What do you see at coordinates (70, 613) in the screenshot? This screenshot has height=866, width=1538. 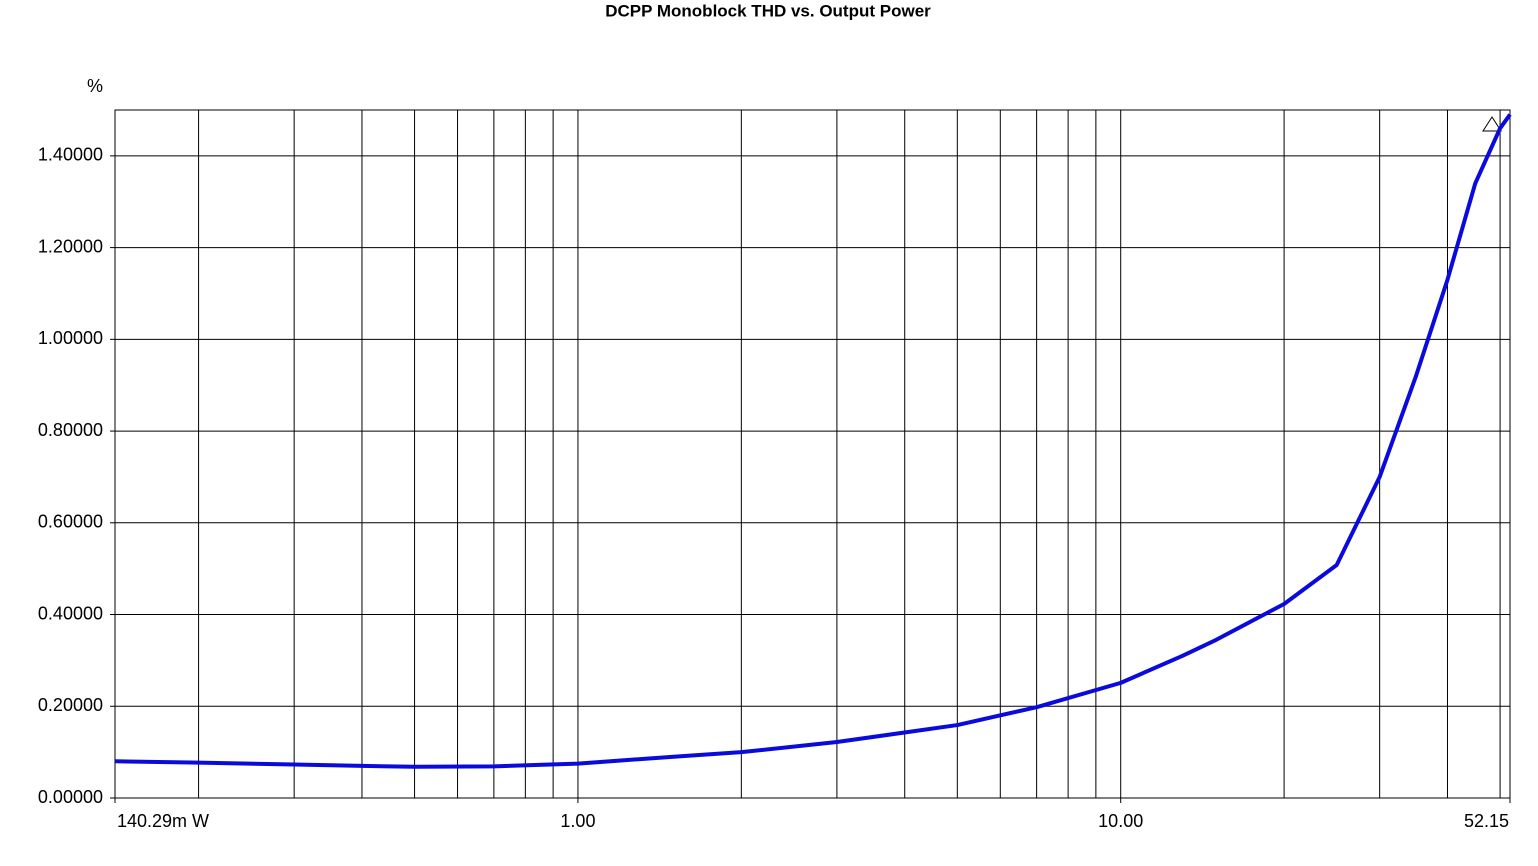 I see `y-tick-label: 0.40000` at bounding box center [70, 613].